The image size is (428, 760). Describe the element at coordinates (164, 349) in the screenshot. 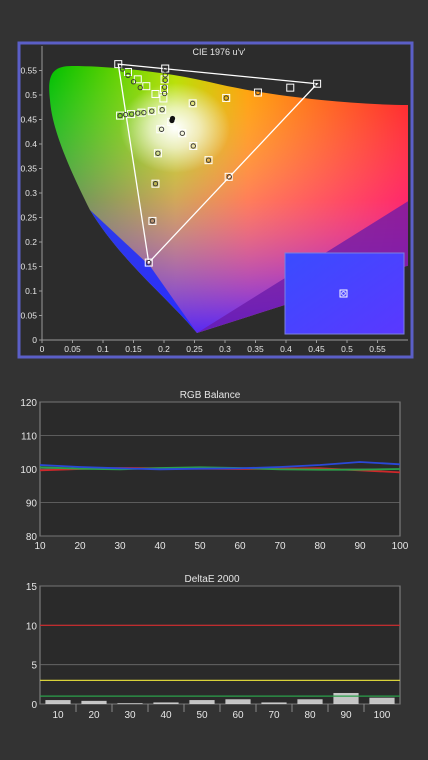

I see `x-tick-label: 0.2` at that location.